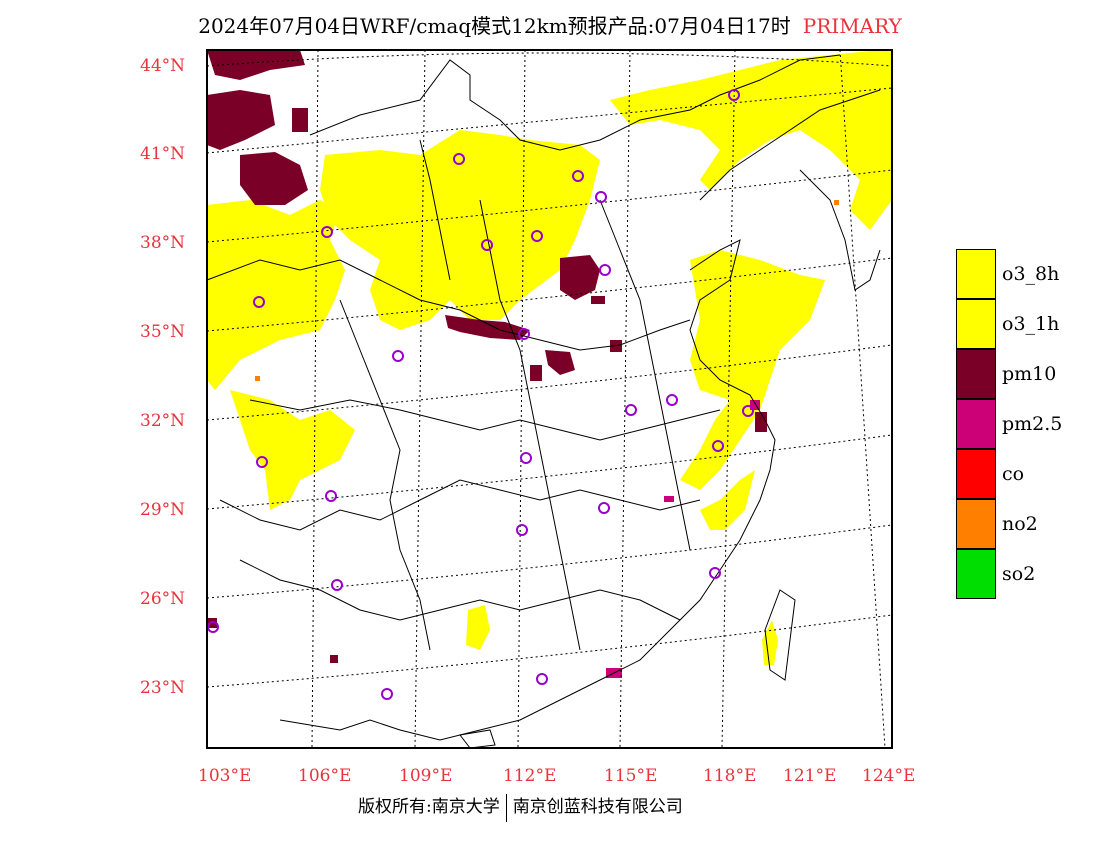  I want to click on boundary-taiwan, so click(780, 635).